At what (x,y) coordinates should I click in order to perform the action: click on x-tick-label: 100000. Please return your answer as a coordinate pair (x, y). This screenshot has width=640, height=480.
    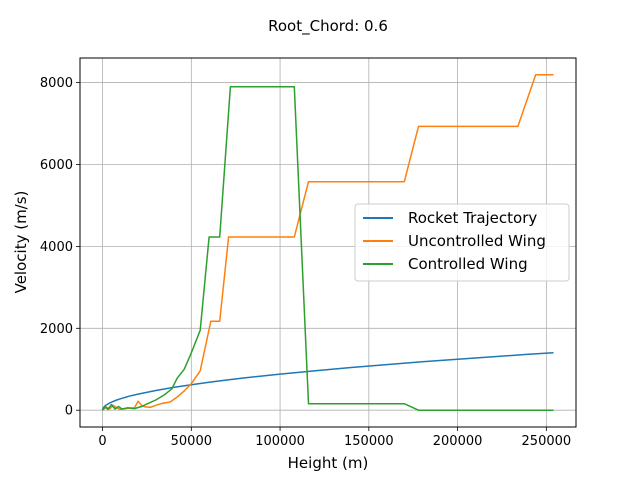
    Looking at the image, I should click on (280, 441).